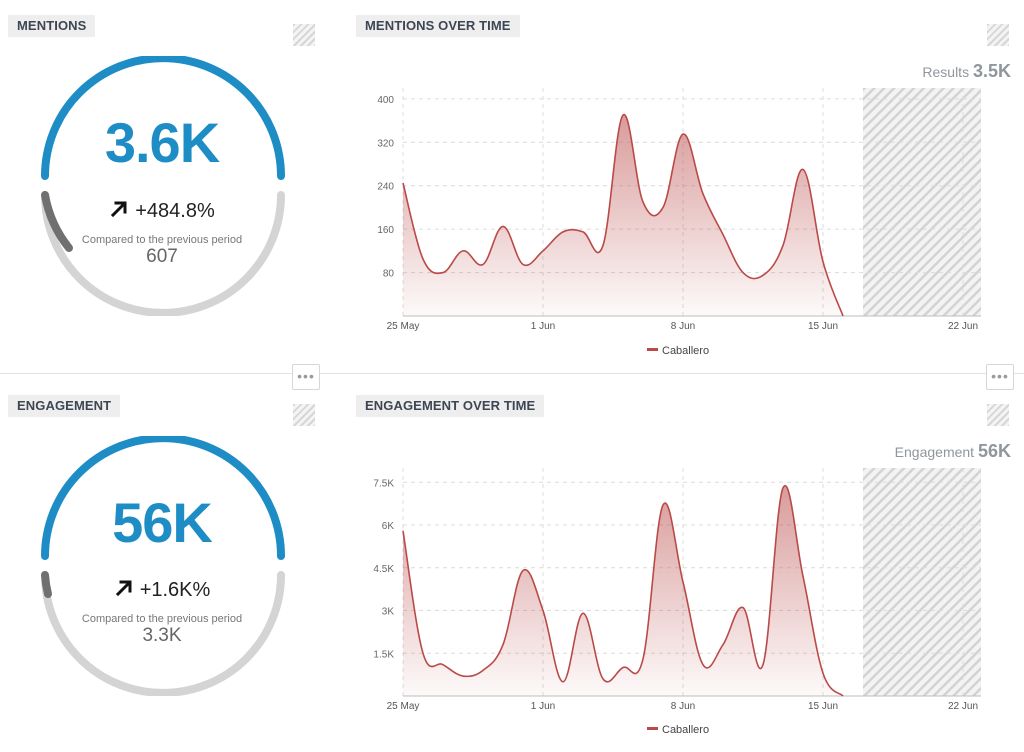 The height and width of the screenshot is (752, 1024). I want to click on mentions-title: MENTIONS, so click(52, 26).